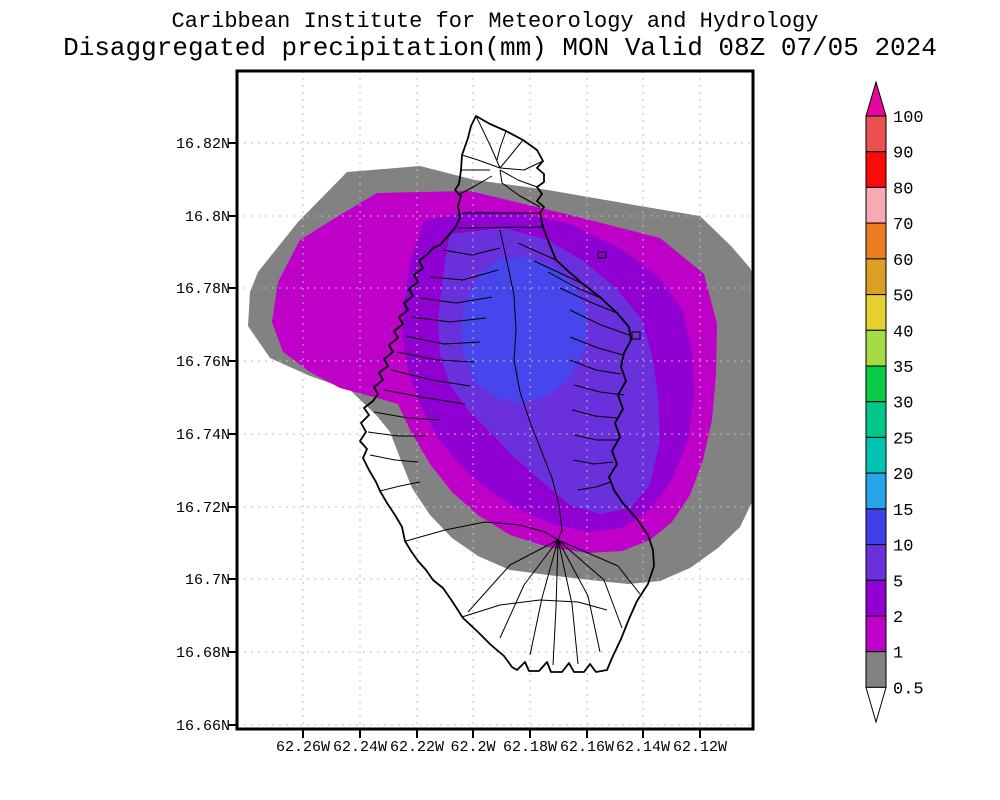  What do you see at coordinates (903, 439) in the screenshot?
I see `colorbar-label: 25` at bounding box center [903, 439].